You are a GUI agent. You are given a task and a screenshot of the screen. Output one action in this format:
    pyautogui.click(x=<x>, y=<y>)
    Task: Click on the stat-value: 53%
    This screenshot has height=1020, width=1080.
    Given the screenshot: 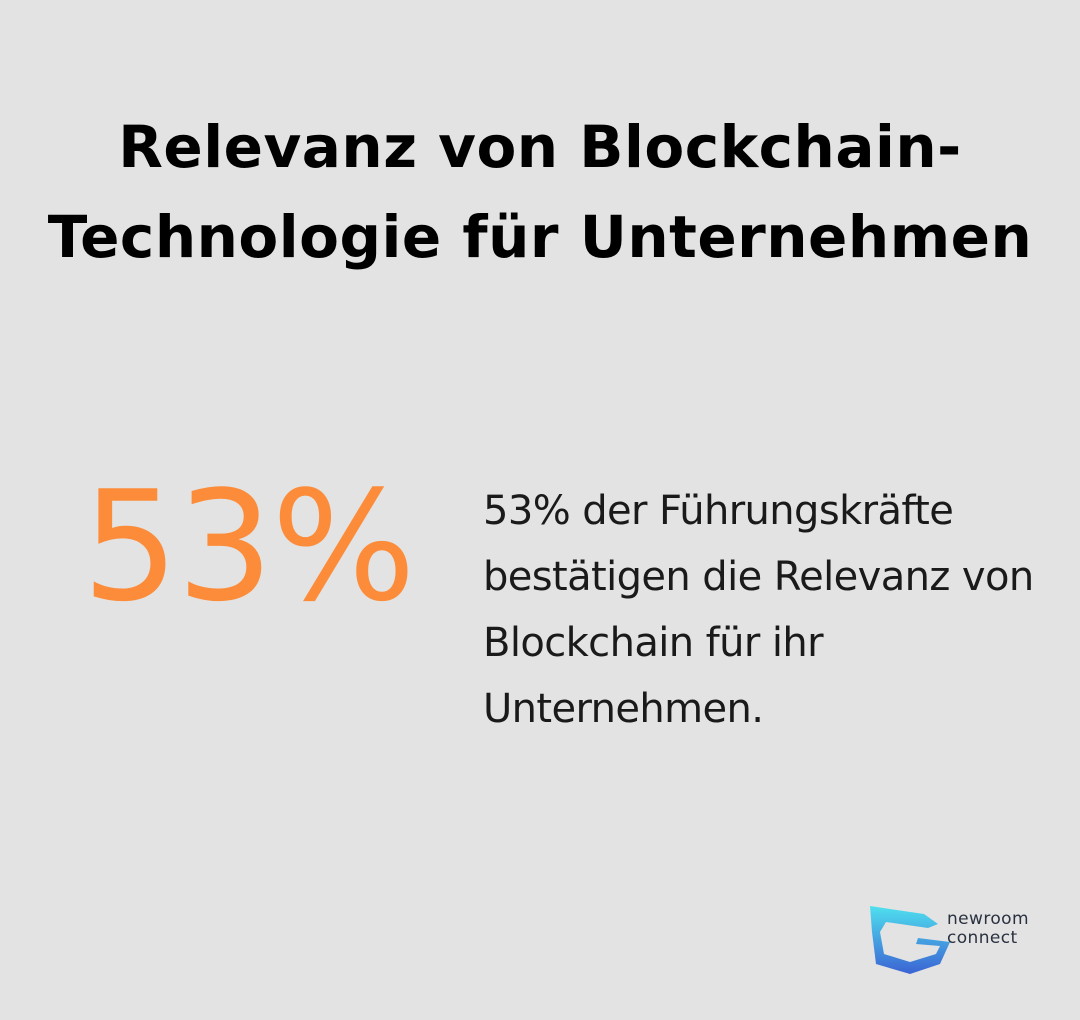 What is the action you would take?
    pyautogui.click(x=249, y=546)
    